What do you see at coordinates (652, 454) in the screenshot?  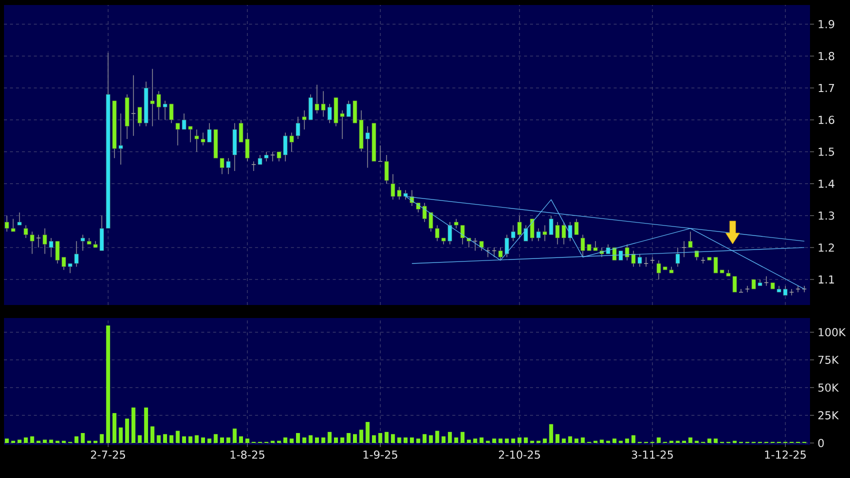 I see `x-tick-label: 3-11-25` at bounding box center [652, 454].